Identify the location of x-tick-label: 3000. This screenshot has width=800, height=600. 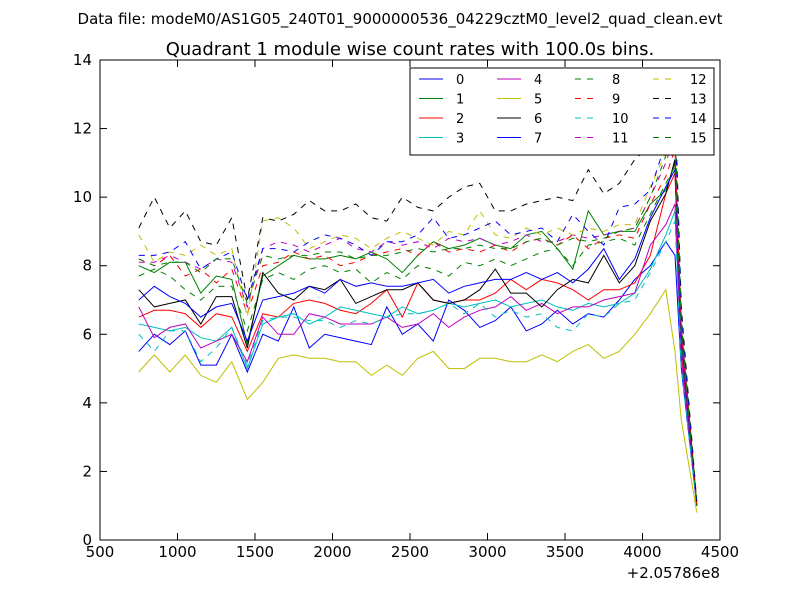
(487, 552).